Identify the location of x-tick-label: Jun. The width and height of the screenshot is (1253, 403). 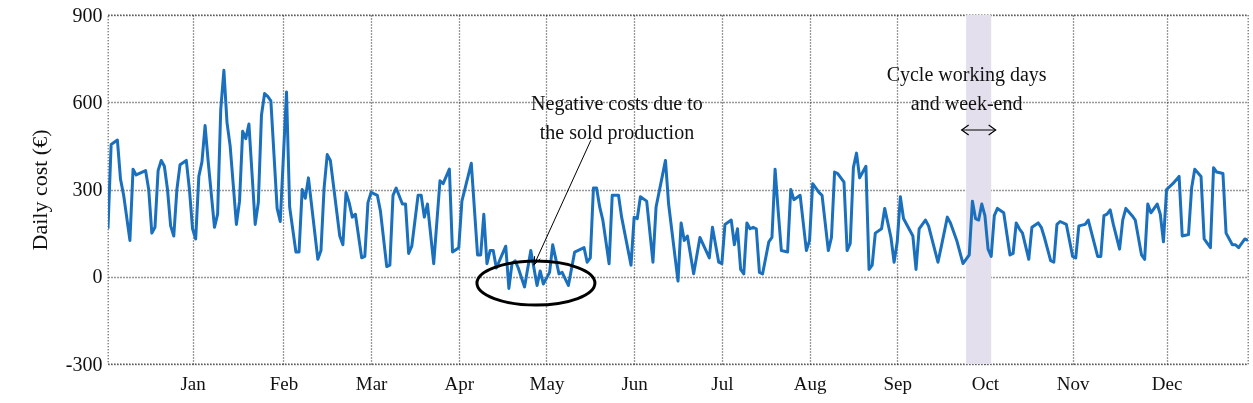
(635, 383).